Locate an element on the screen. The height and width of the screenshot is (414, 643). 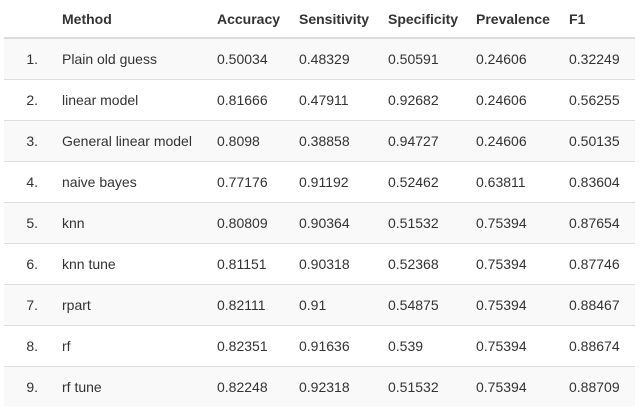
cell-f1: 0.56255 is located at coordinates (600, 100).